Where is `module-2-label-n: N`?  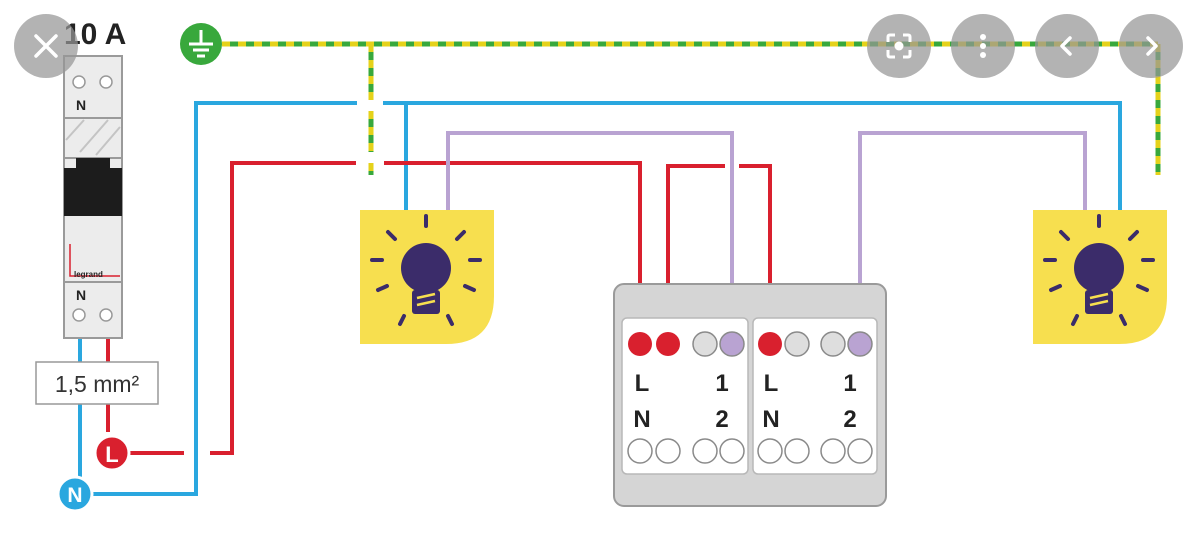 module-2-label-n: N is located at coordinates (770, 419).